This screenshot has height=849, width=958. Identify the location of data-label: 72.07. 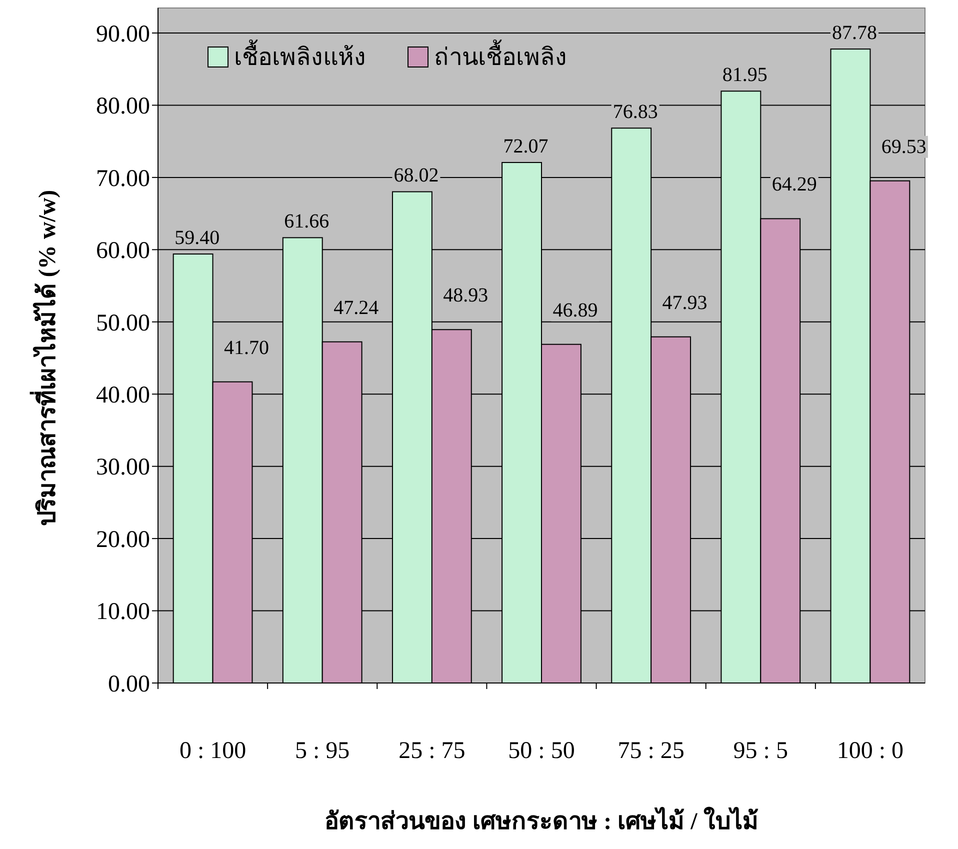
(525, 146).